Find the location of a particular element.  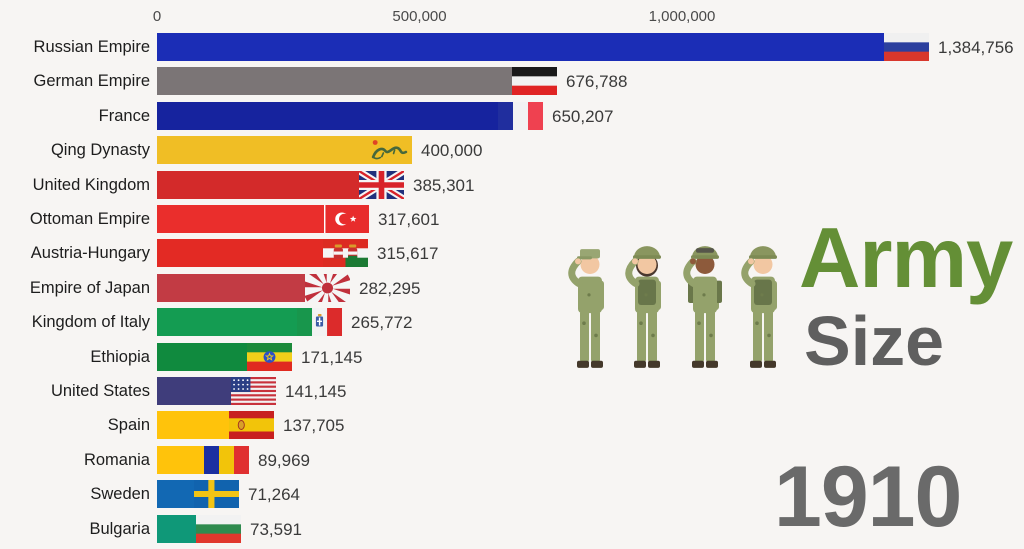

sweden-flag-icon is located at coordinates (216, 494).